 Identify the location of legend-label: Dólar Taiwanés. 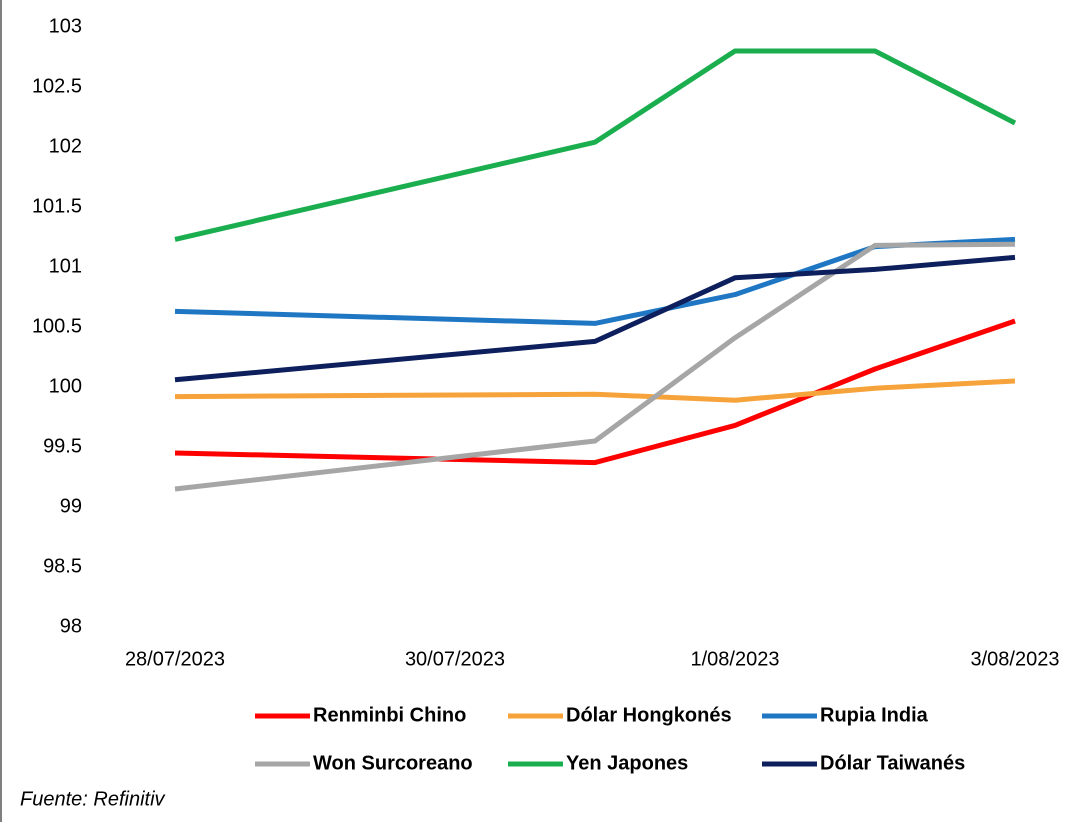
(892, 763).